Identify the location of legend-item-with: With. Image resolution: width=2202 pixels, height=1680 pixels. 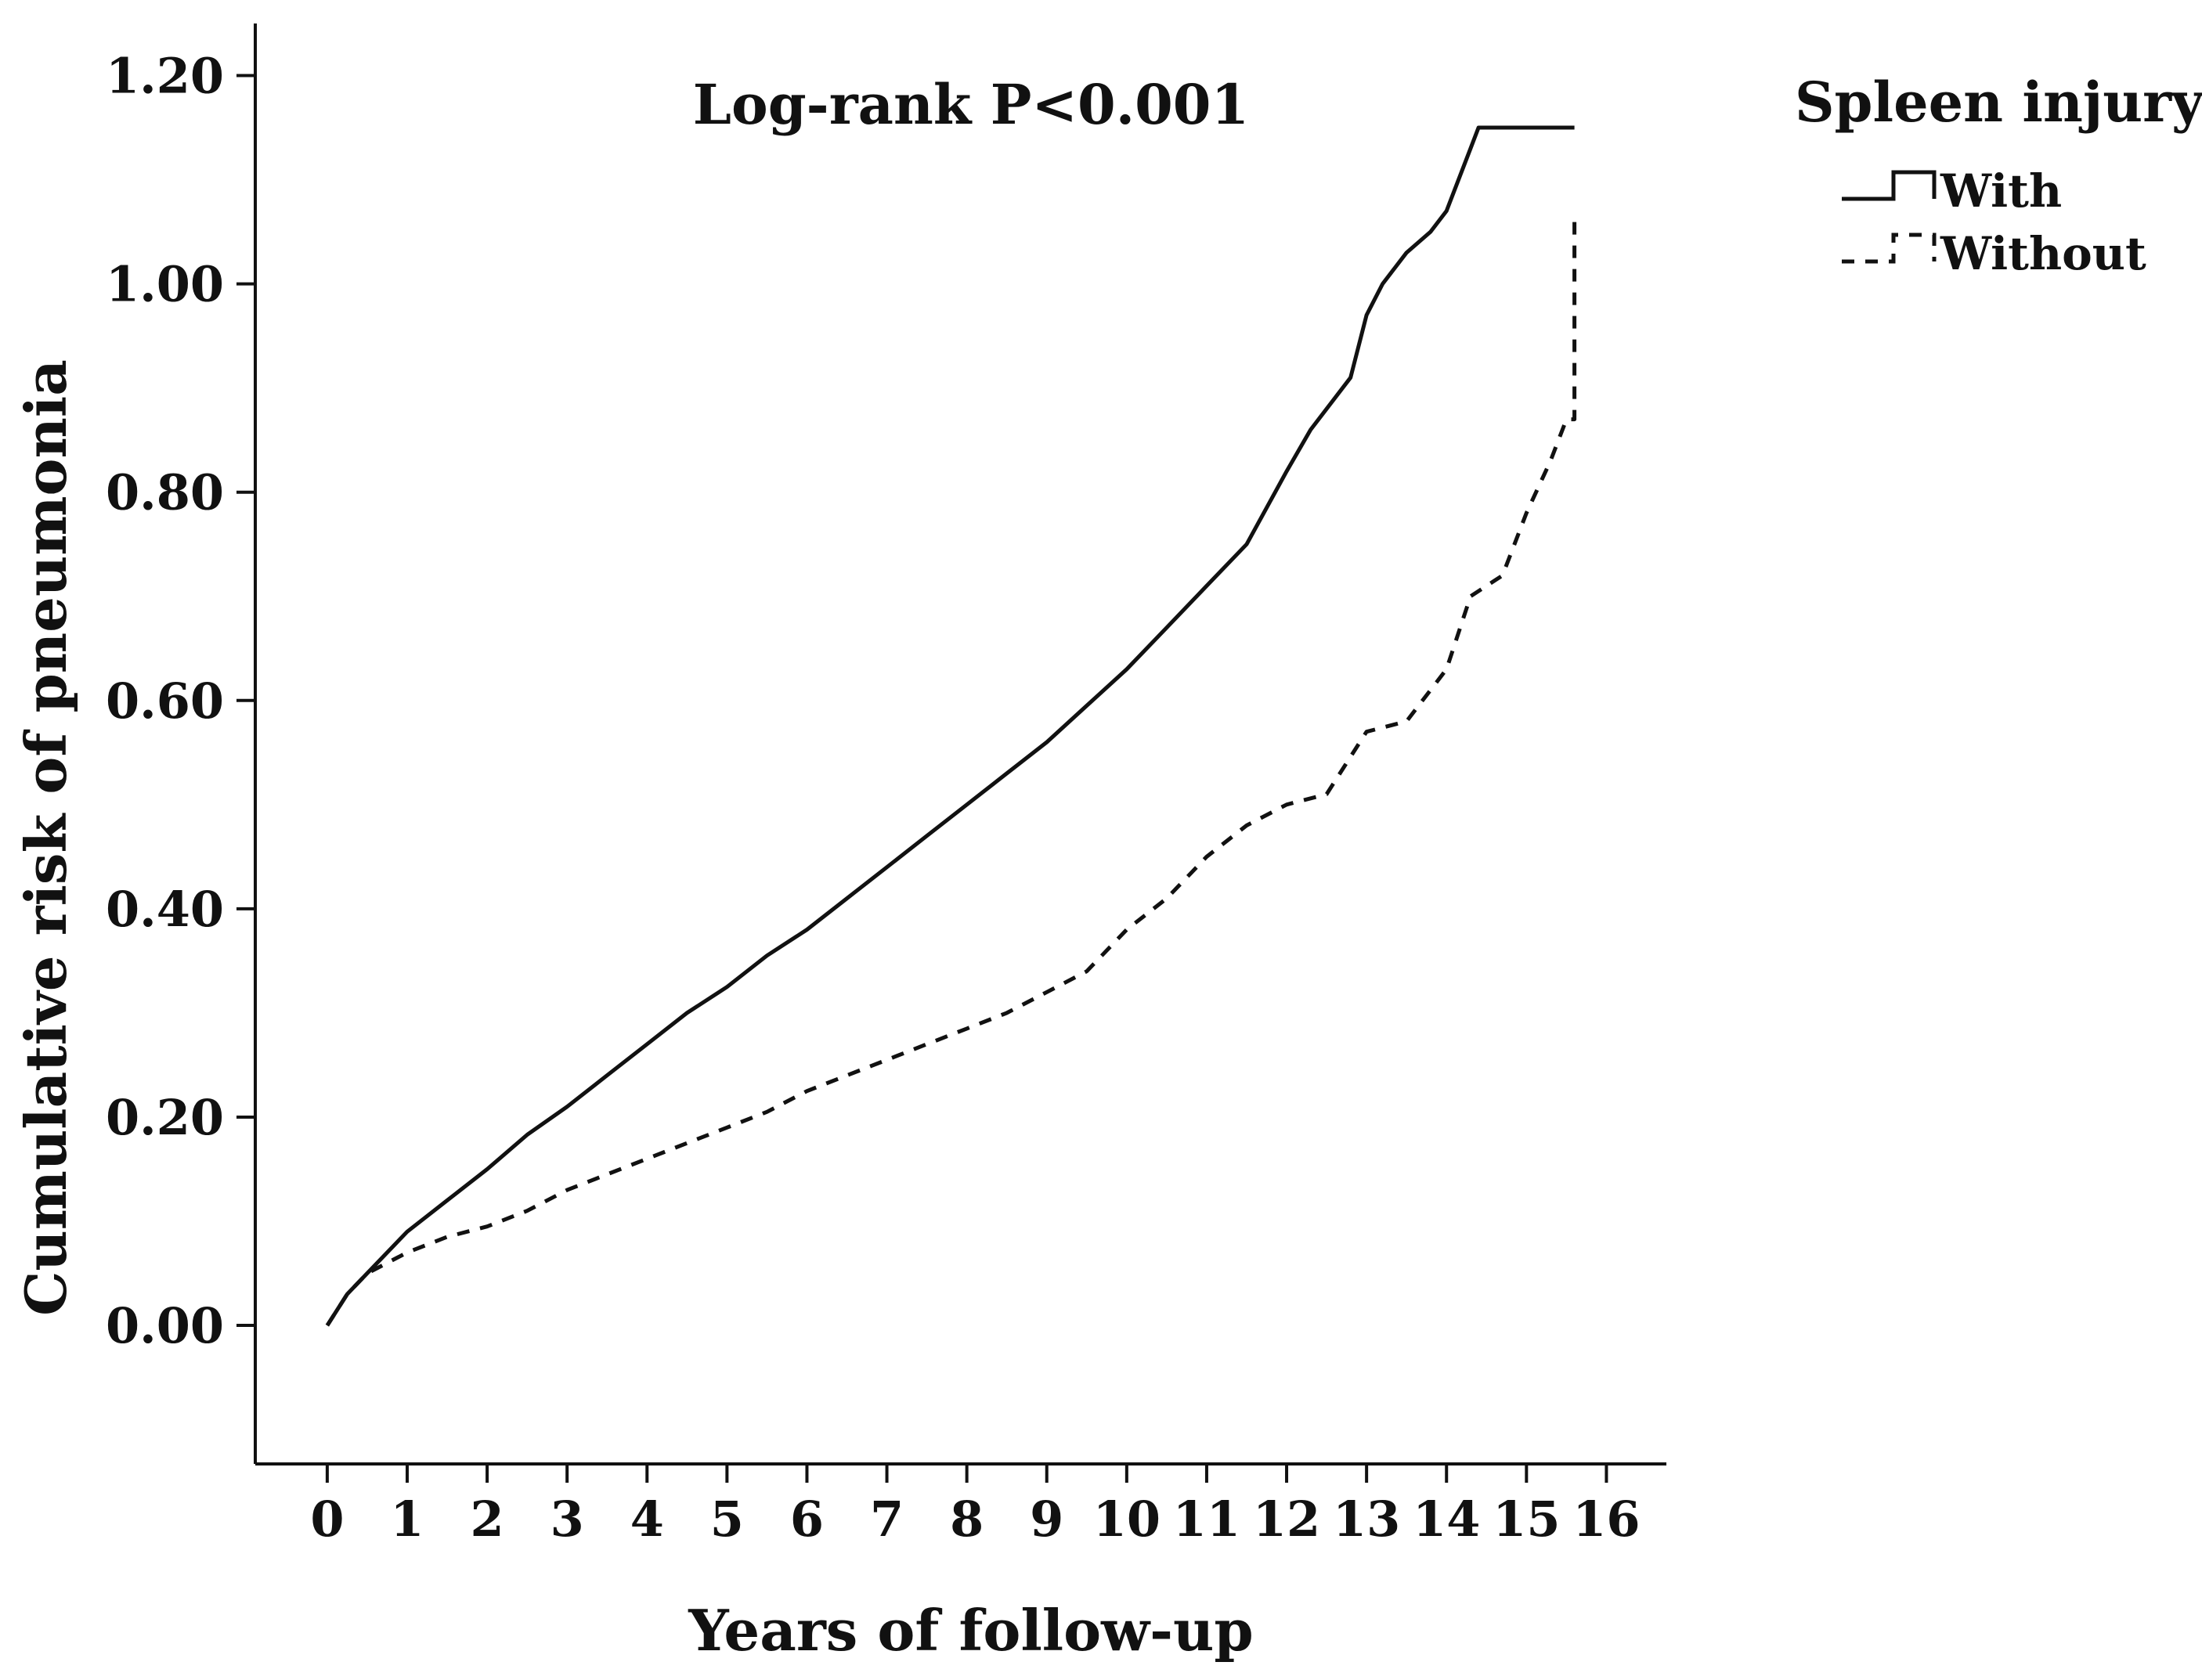
(1952, 191).